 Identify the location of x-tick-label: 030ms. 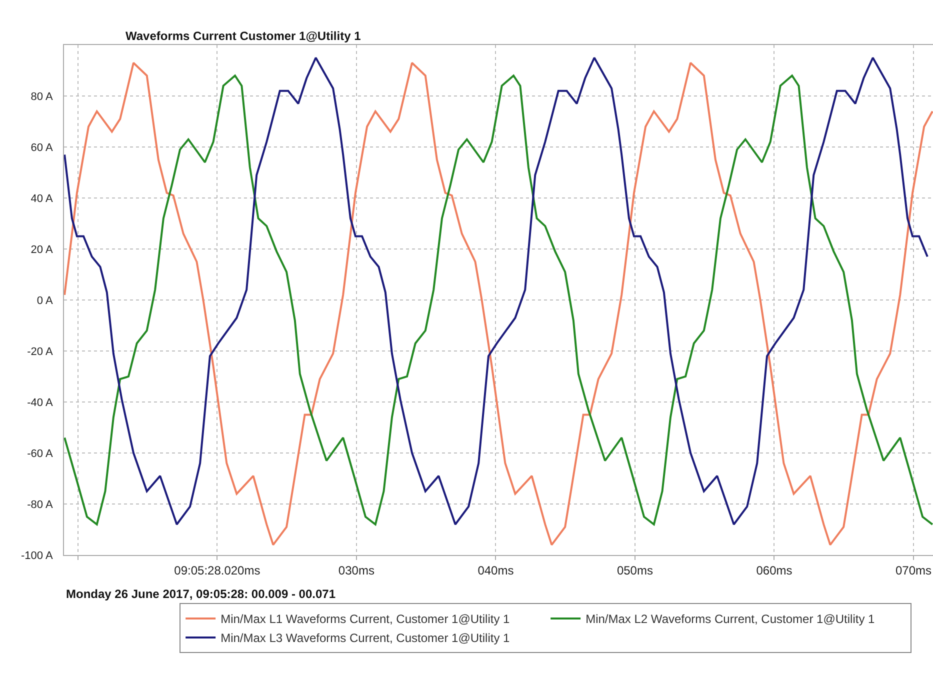
(356, 570).